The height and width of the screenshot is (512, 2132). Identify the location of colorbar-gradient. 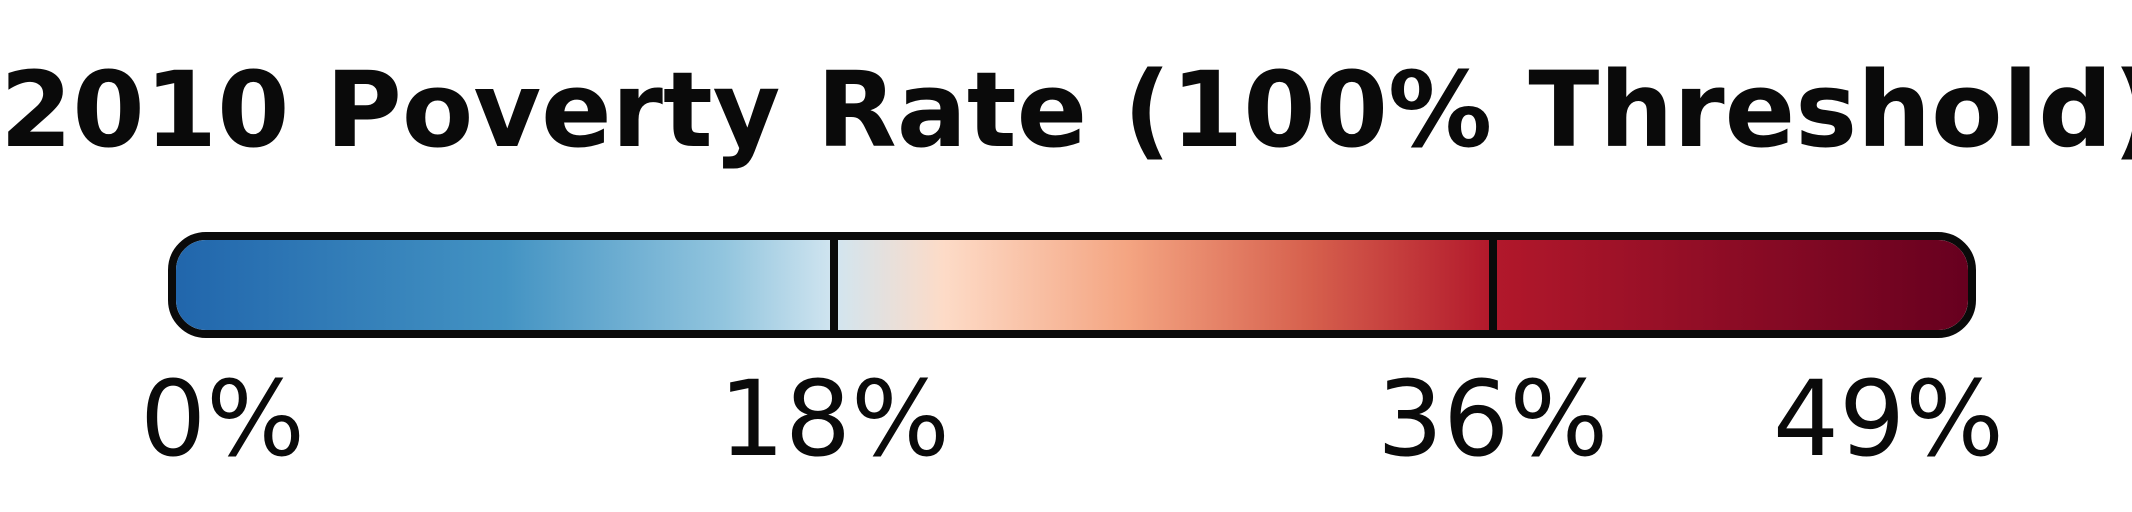
(1072, 285).